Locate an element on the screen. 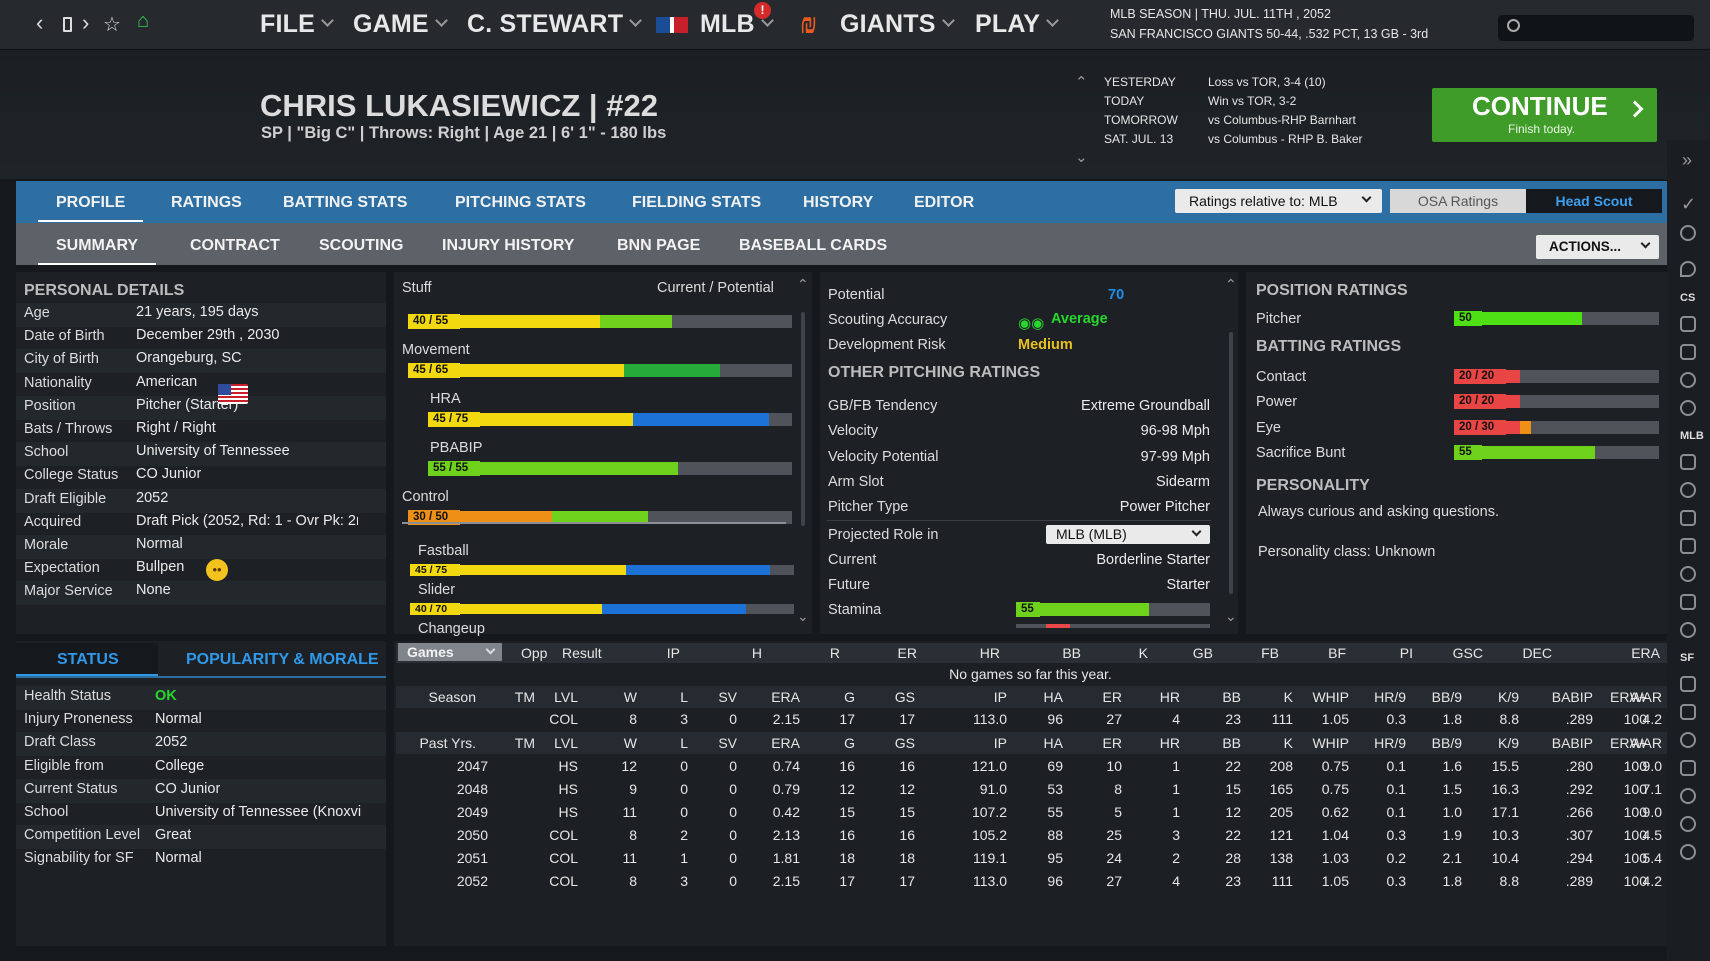 The height and width of the screenshot is (961, 1710). season-col-header: L is located at coordinates (684, 697).